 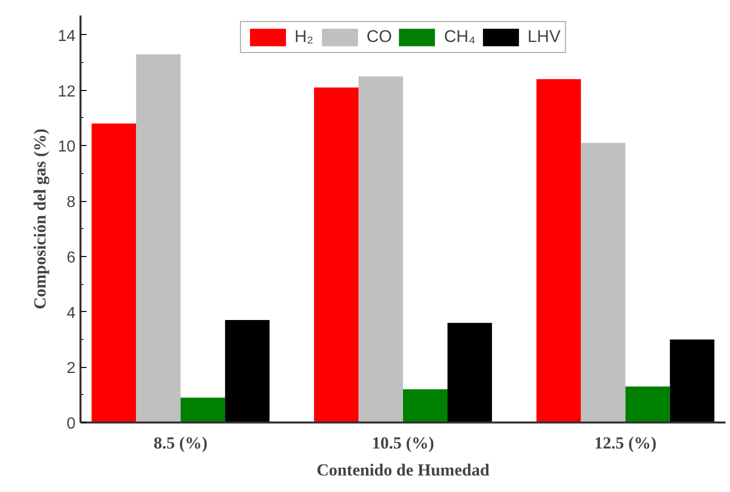 What do you see at coordinates (544, 37) in the screenshot?
I see `legend-label: LHV` at bounding box center [544, 37].